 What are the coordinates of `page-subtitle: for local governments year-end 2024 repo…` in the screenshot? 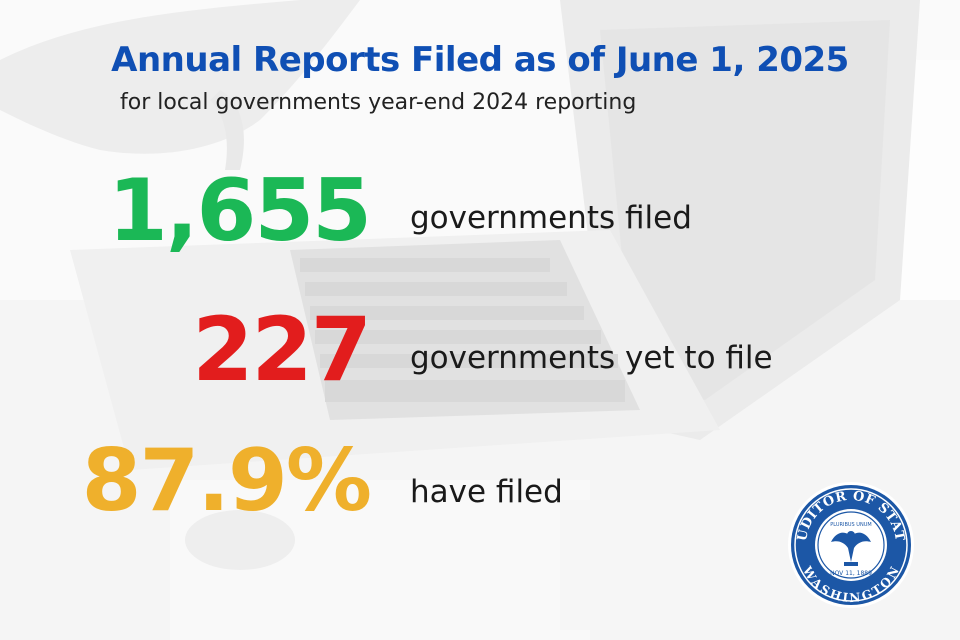 It's located at (378, 102).